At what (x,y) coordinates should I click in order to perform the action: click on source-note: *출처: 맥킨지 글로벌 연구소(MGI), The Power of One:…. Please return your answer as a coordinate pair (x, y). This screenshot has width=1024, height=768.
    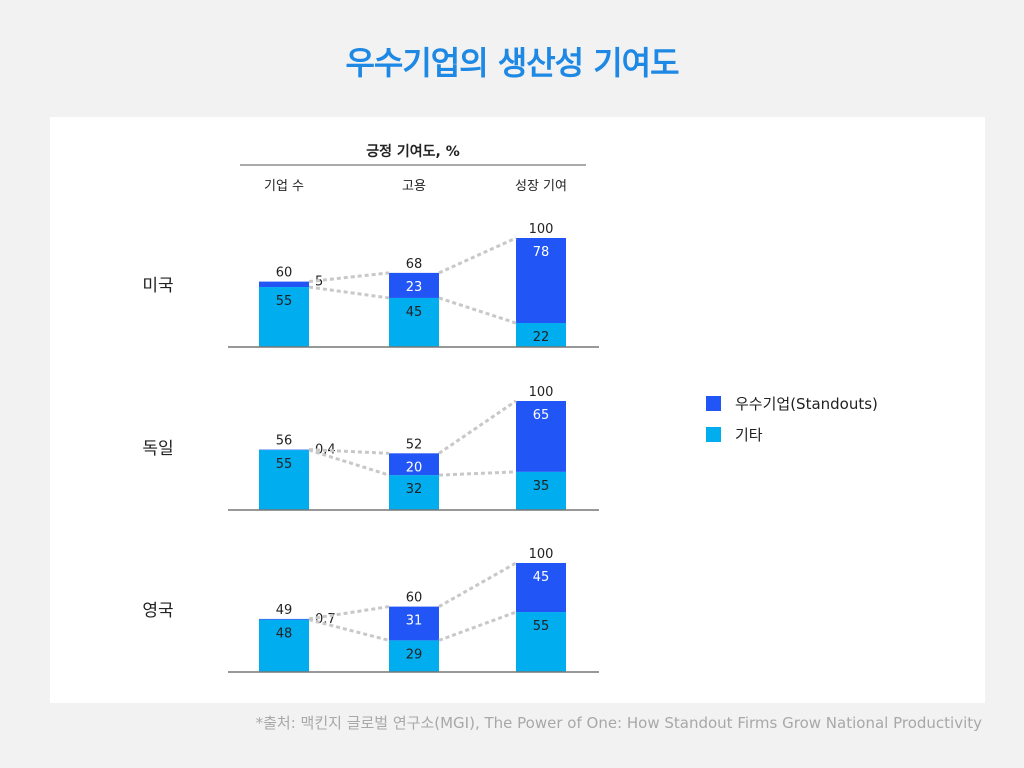
    Looking at the image, I should click on (618, 723).